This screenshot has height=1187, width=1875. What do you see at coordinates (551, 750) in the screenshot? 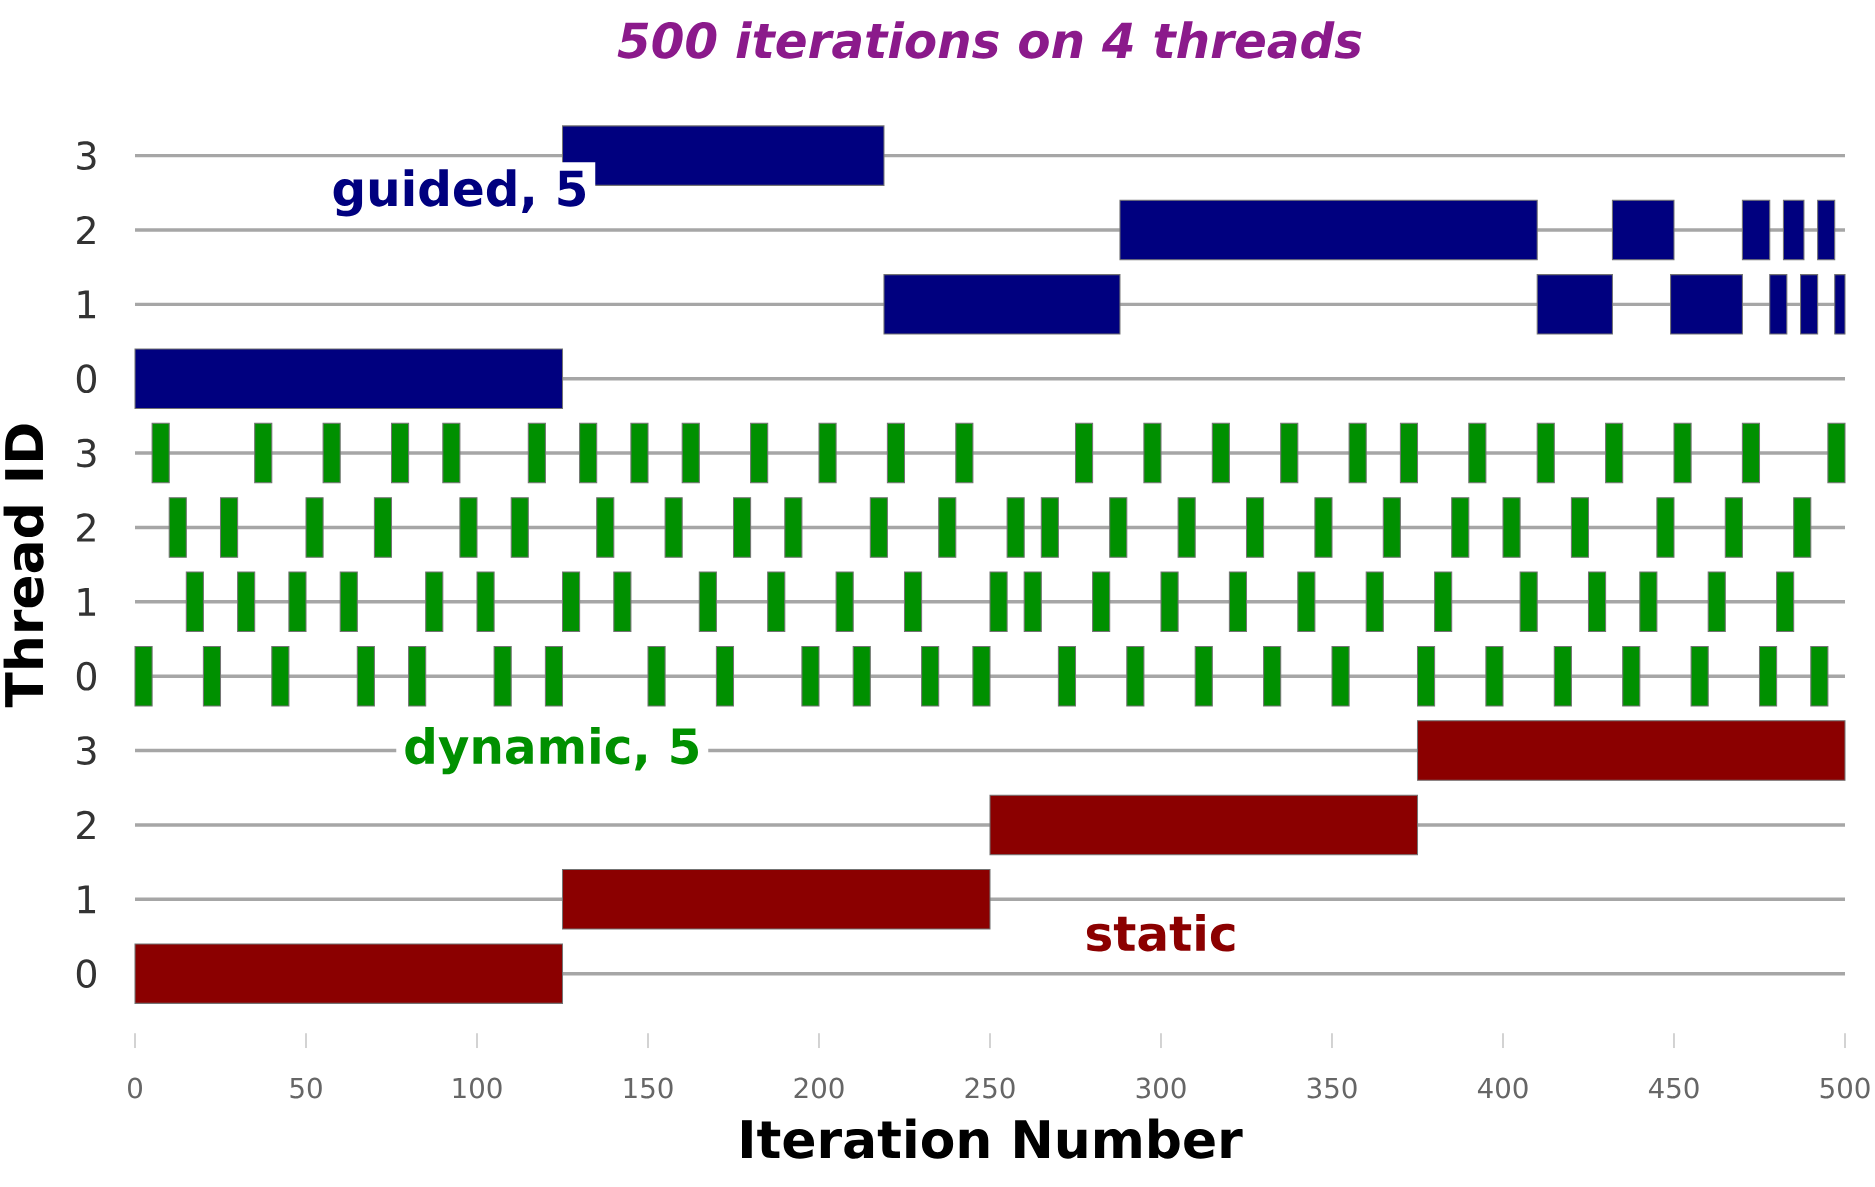
I see `annotation: dynamic, 5` at bounding box center [551, 750].